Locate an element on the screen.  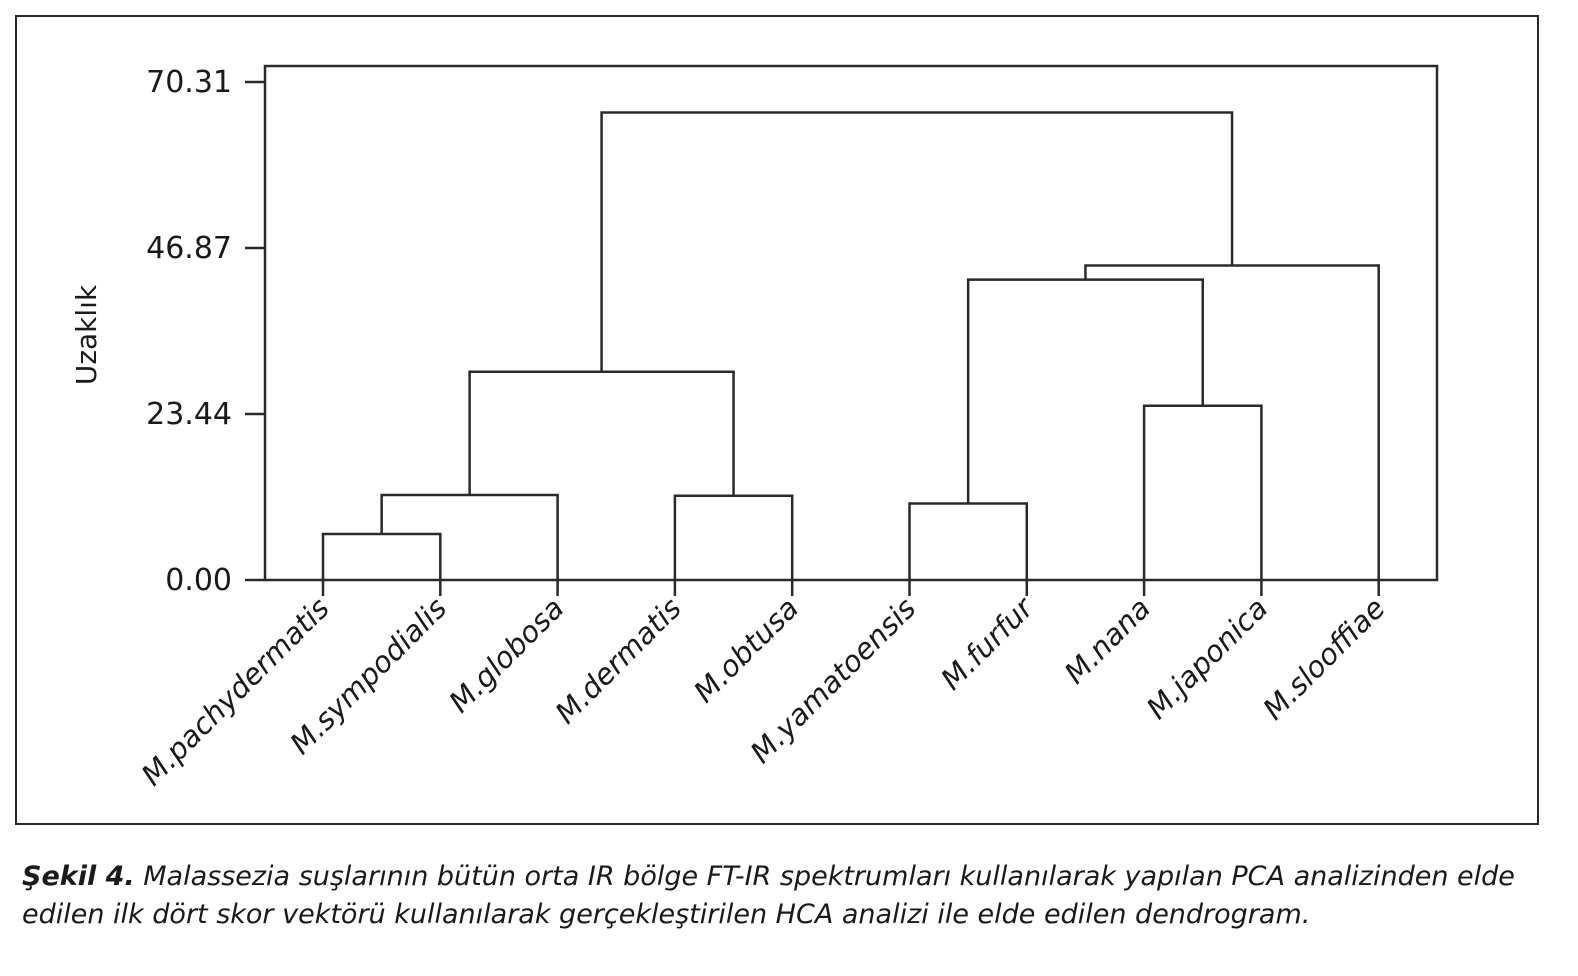
y-tick-label: 0.00 is located at coordinates (198, 580).